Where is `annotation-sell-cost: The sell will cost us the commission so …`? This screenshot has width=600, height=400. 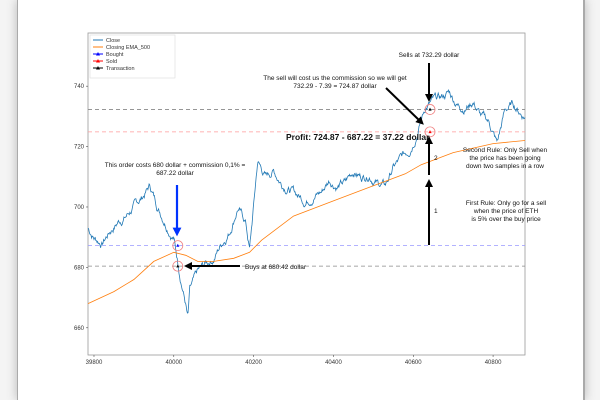 annotation-sell-cost: The sell will cost us the commission so … is located at coordinates (343, 100).